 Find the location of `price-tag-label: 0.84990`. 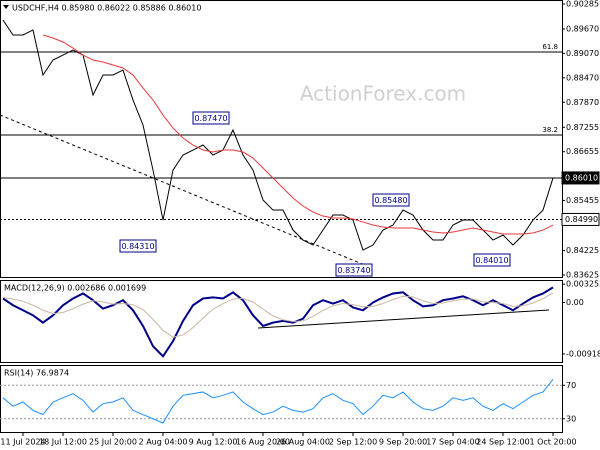

price-tag-label: 0.84990 is located at coordinates (581, 219).